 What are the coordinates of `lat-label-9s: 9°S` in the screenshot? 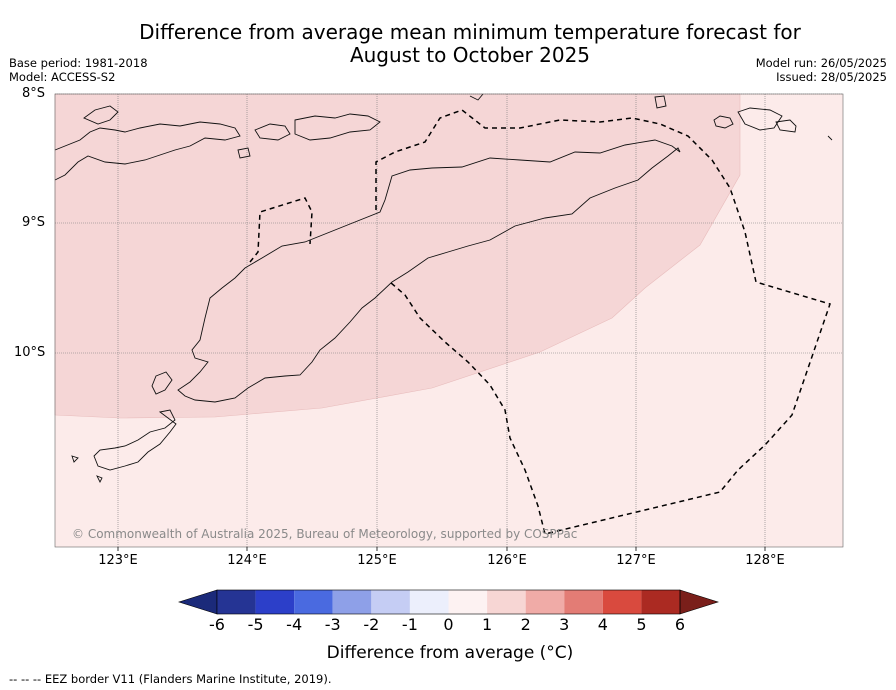 It's located at (34, 222).